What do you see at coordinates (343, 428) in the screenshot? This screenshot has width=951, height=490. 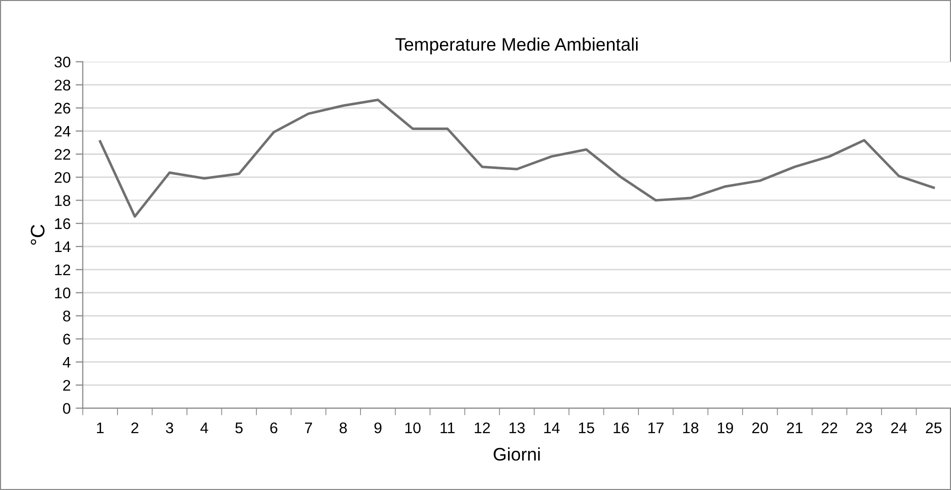 I see `x-tick-label: 8` at bounding box center [343, 428].